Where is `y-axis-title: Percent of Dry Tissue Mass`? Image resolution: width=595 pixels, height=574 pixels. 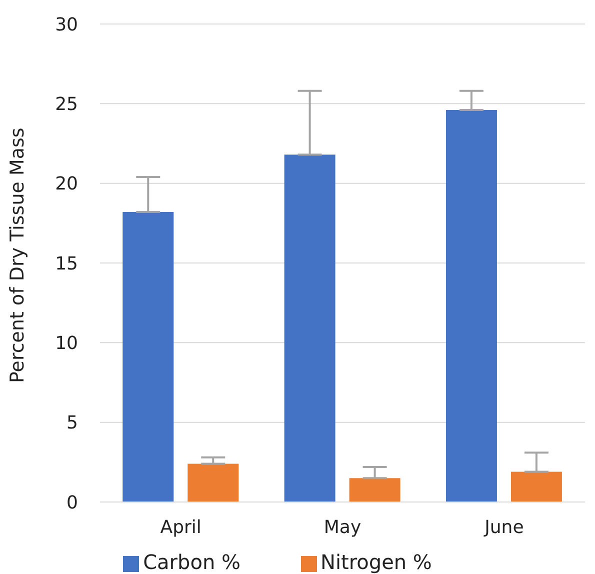
y-axis-title: Percent of Dry Tissue Mass is located at coordinates (17, 255).